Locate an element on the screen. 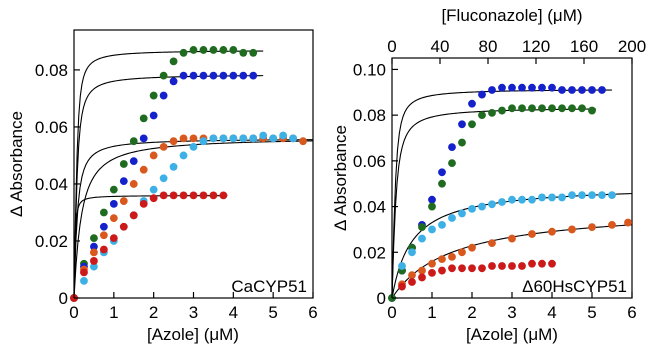 This screenshot has width=651, height=350. panel-label: Δ60HsCYP51 is located at coordinates (574, 286).